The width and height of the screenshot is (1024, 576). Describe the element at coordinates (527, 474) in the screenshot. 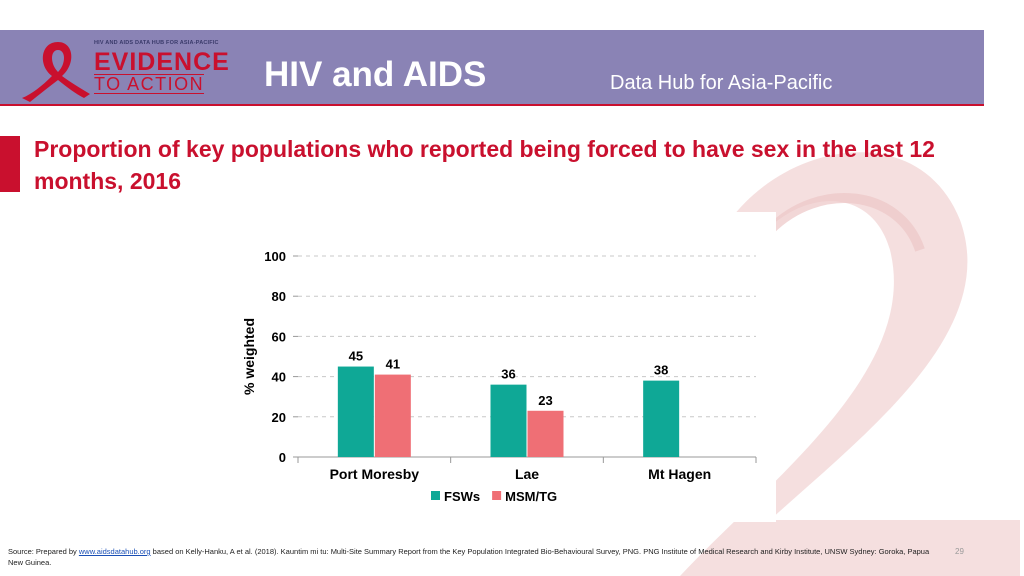

I see `category-label: Lae` at that location.